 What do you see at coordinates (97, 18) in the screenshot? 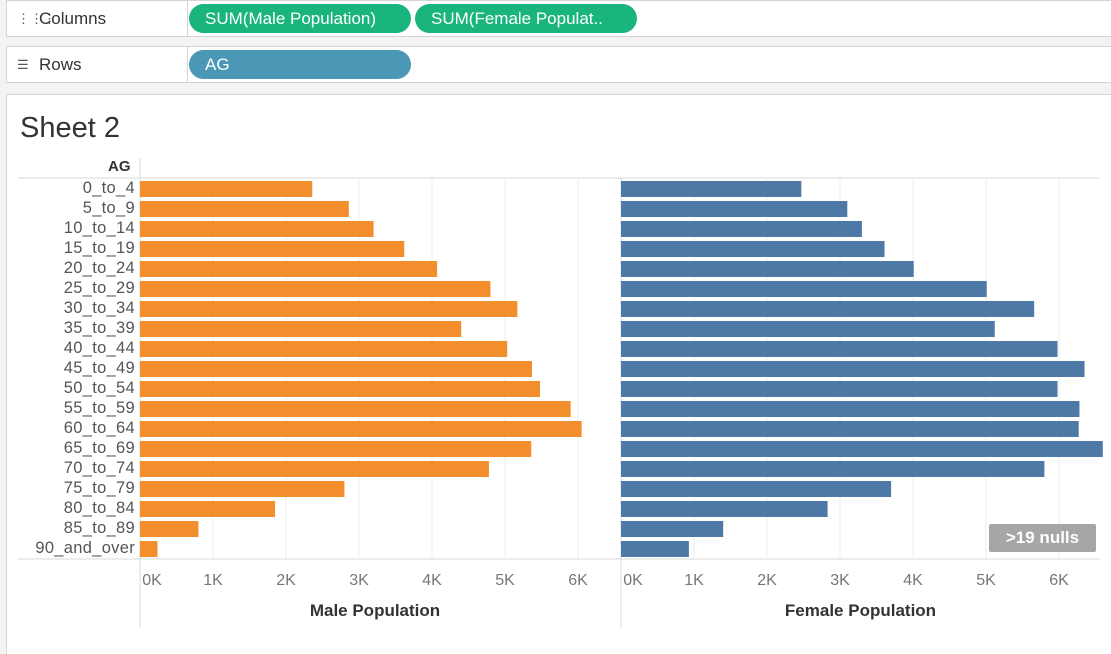
I see `columns-shelf-label: ⋮⋮⋮ Columns` at bounding box center [97, 18].